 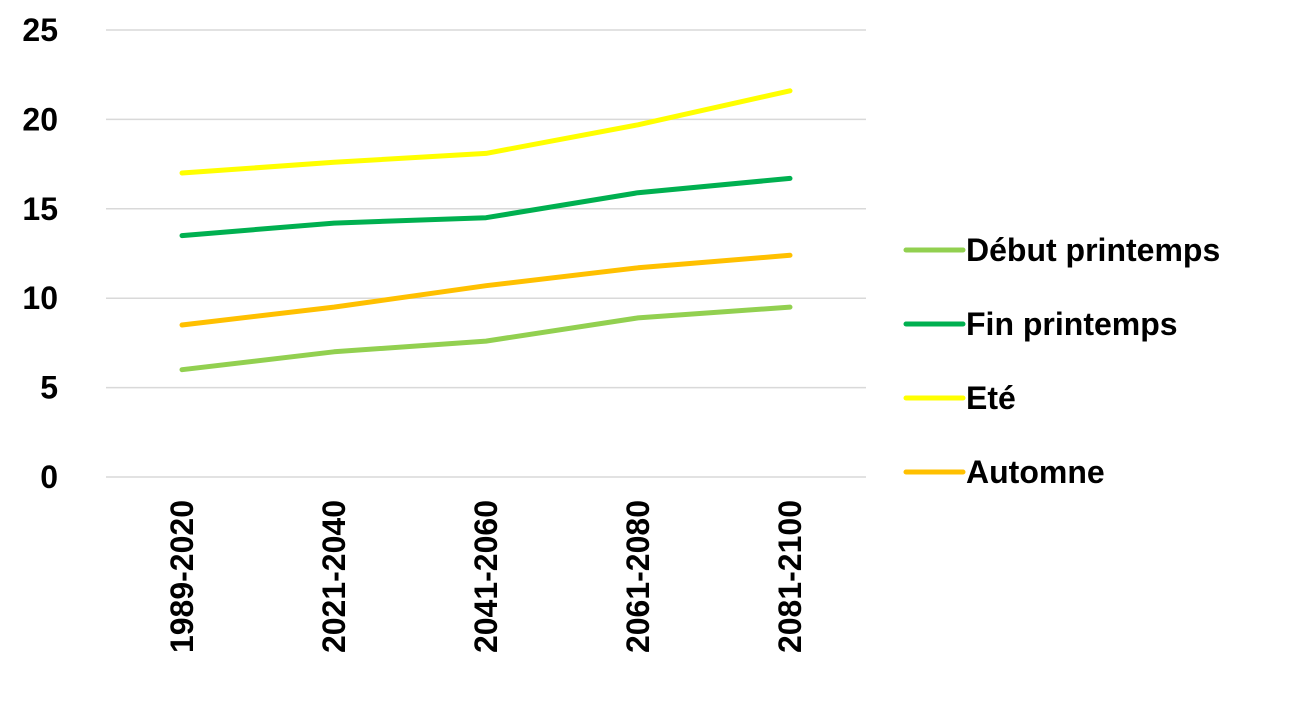 I want to click on y-axis-ticks: 0 5 10 15 20 25, so click(x=40, y=253).